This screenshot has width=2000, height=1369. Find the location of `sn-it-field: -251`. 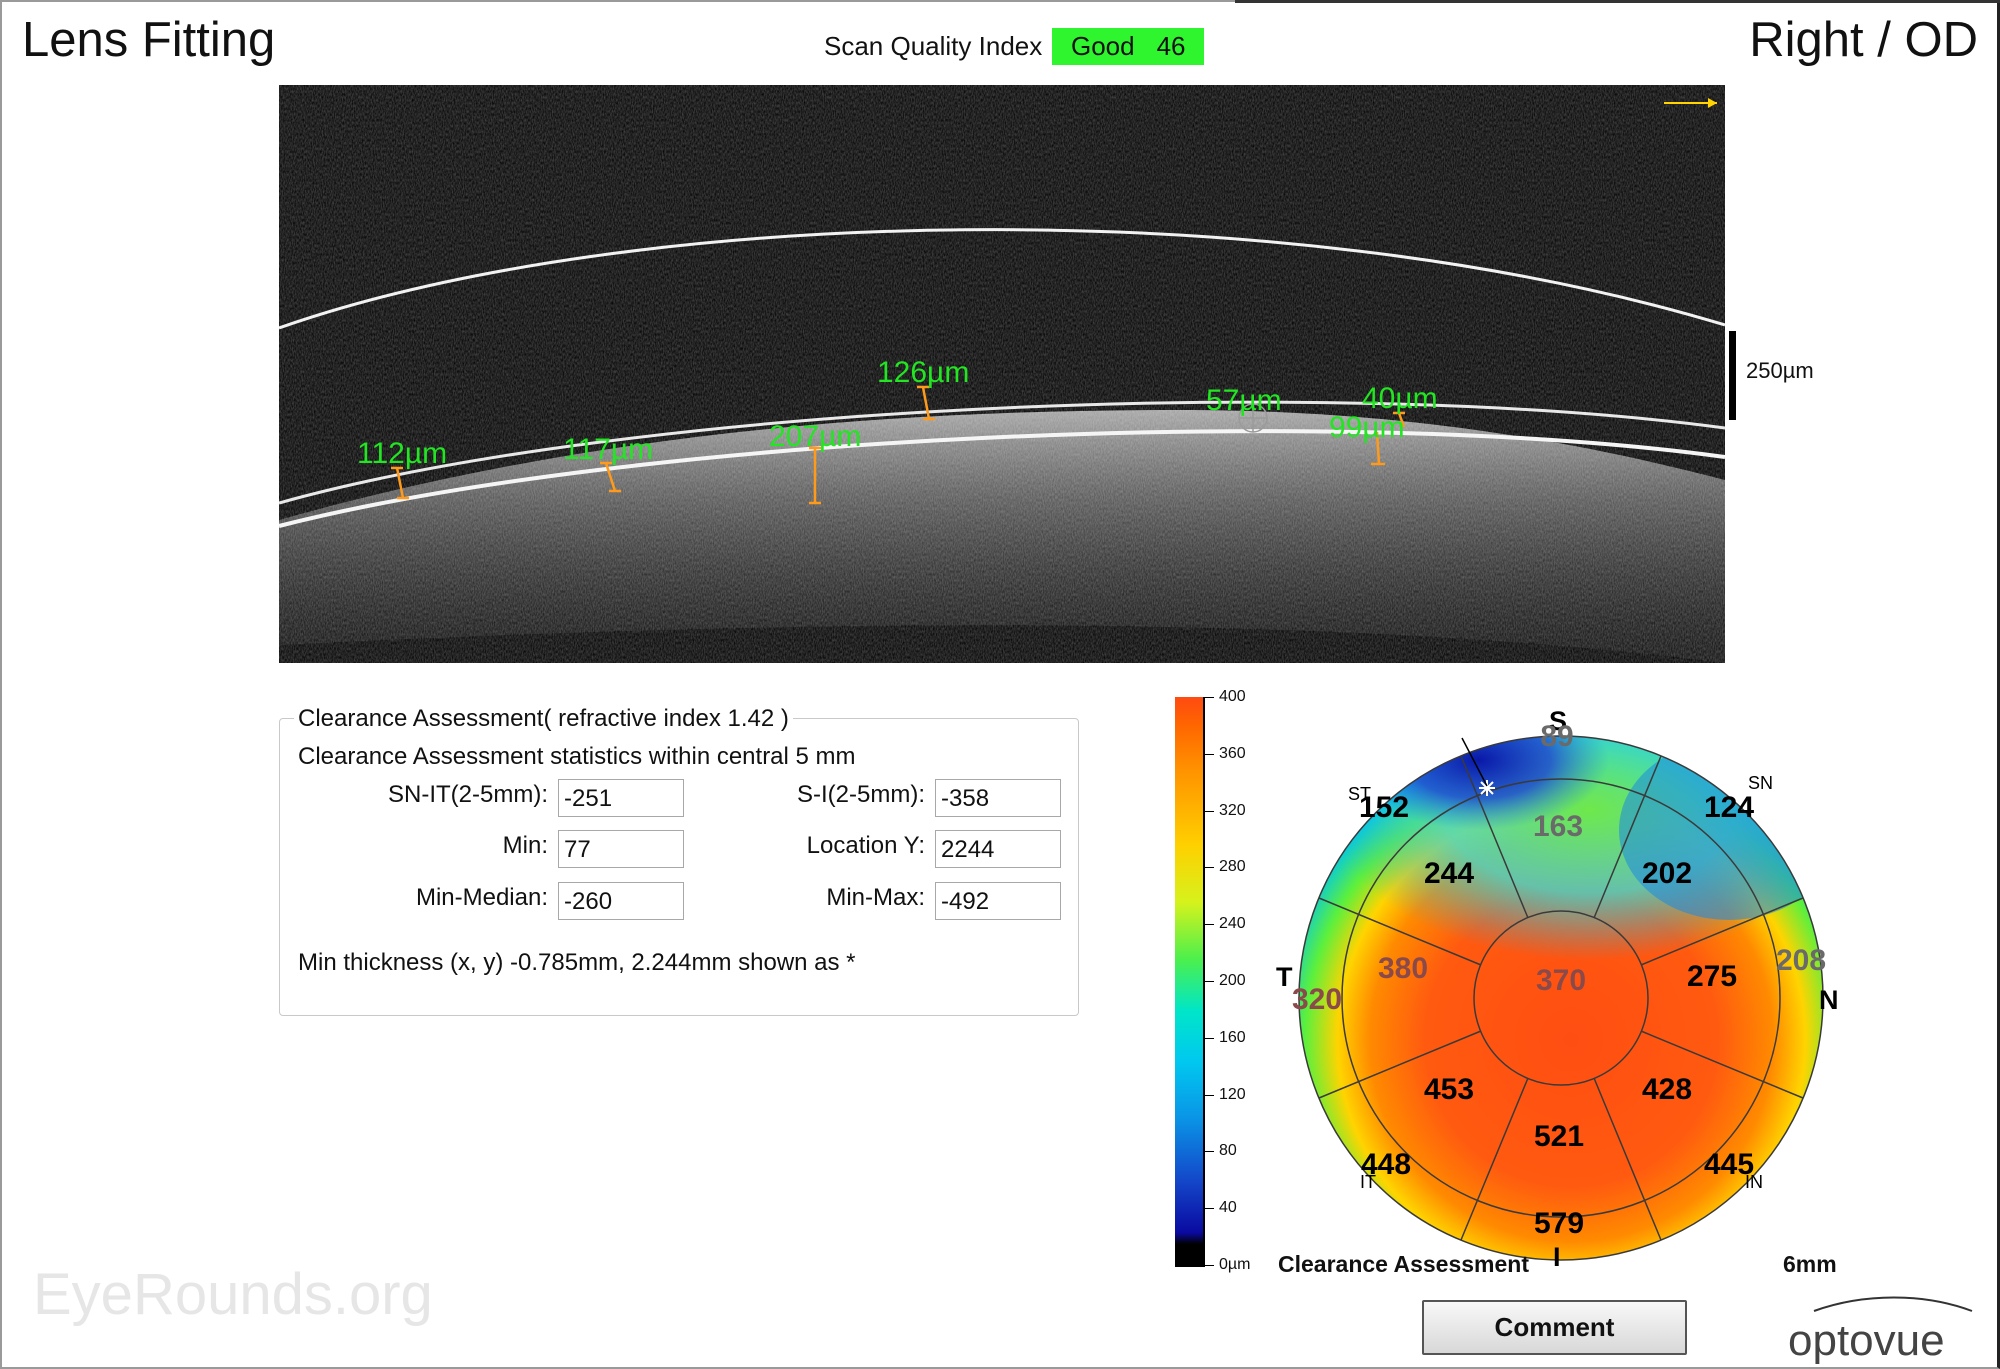

sn-it-field: -251 is located at coordinates (621, 798).